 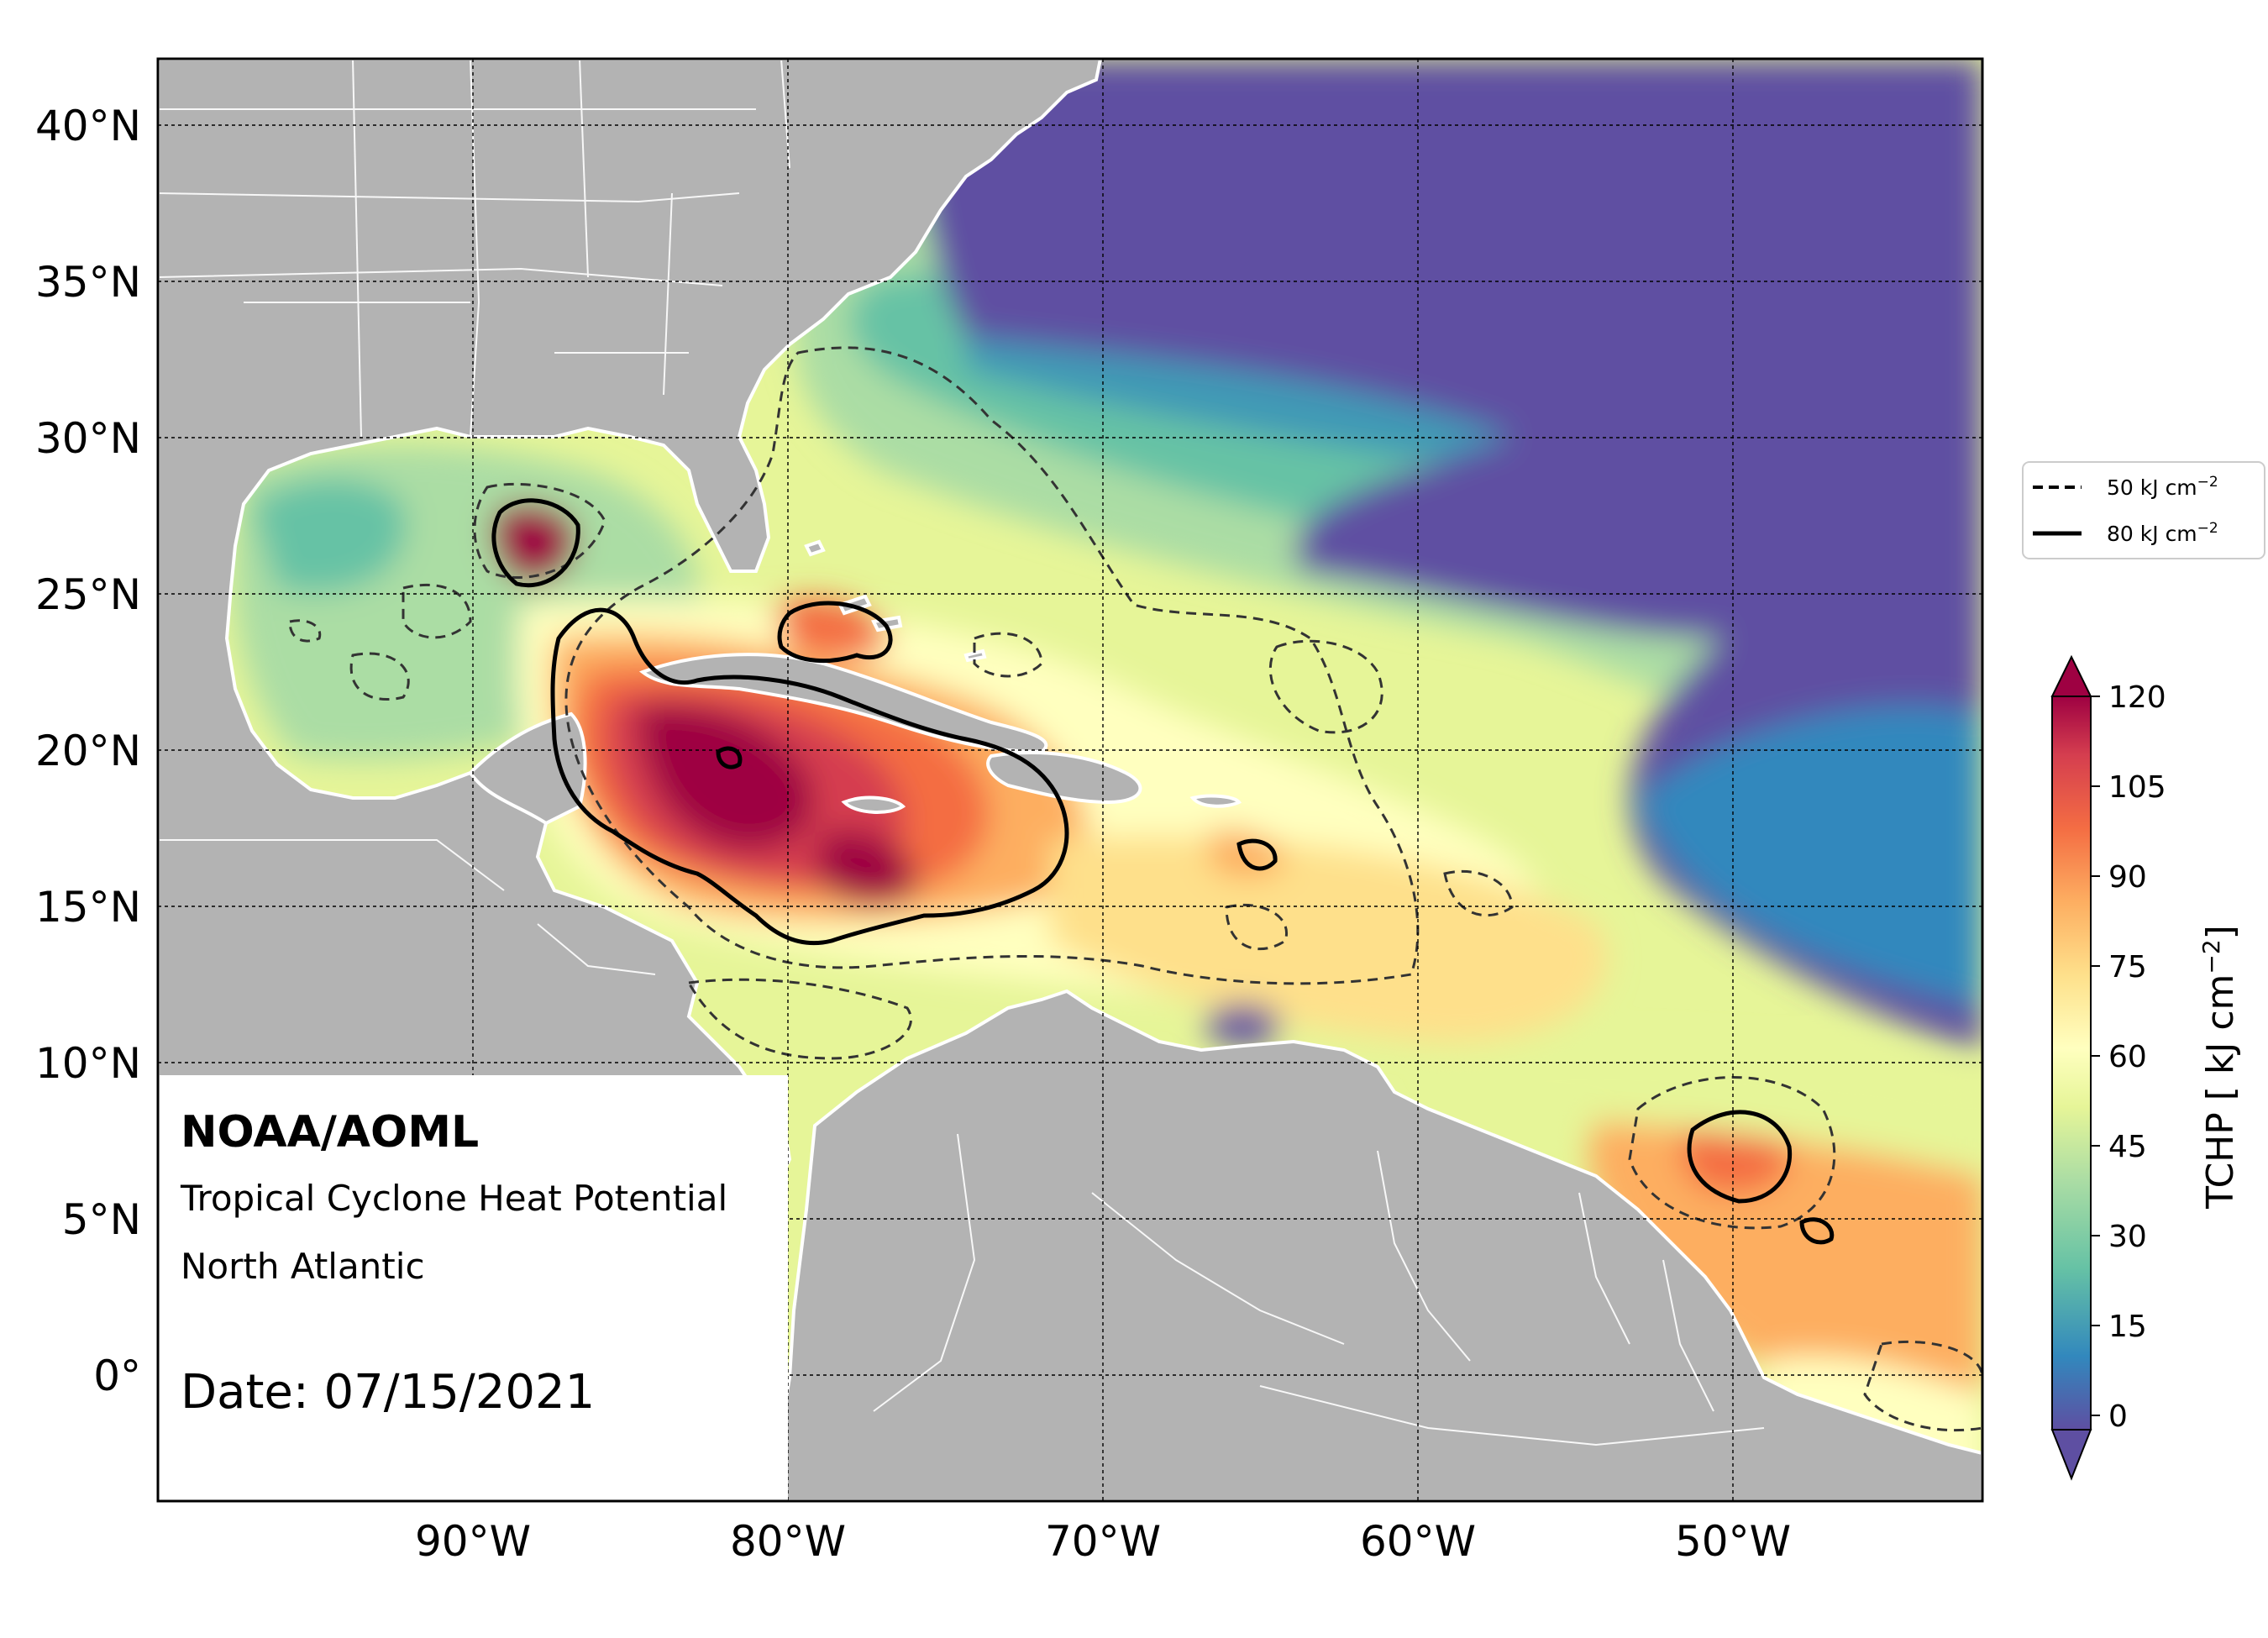 I want to click on colorbar-tick-label: 45, so click(x=2127, y=1147).